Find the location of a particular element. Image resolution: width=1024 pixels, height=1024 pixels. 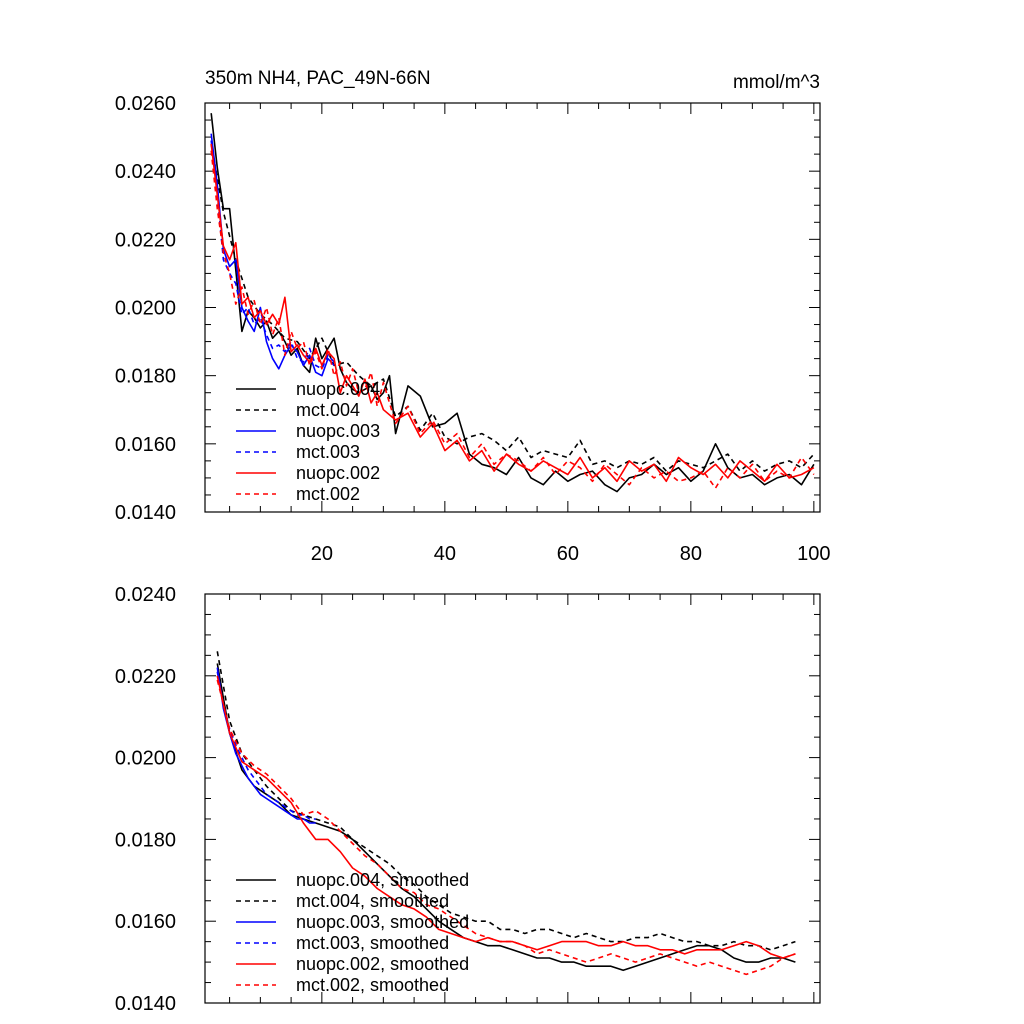

x-tick-label: 40 is located at coordinates (445, 554).